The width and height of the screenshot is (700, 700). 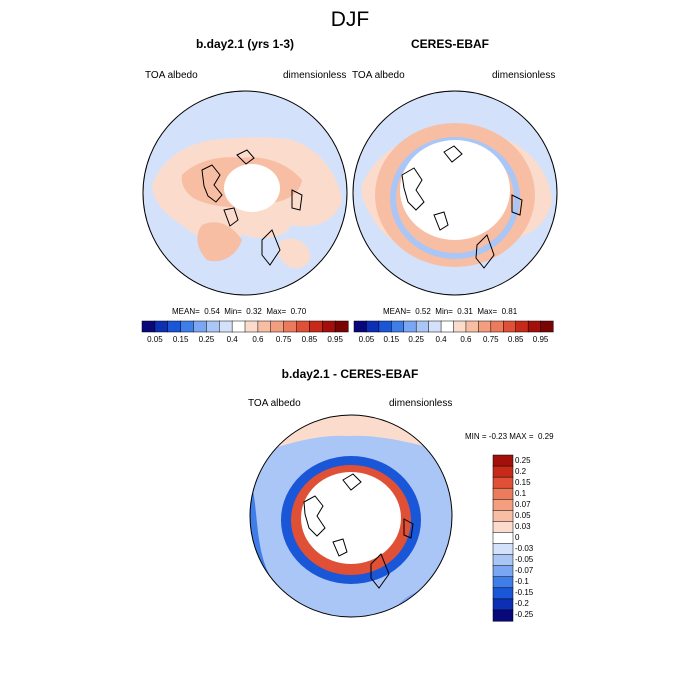 I want to click on map-right-polar-cap, so click(x=455, y=190).